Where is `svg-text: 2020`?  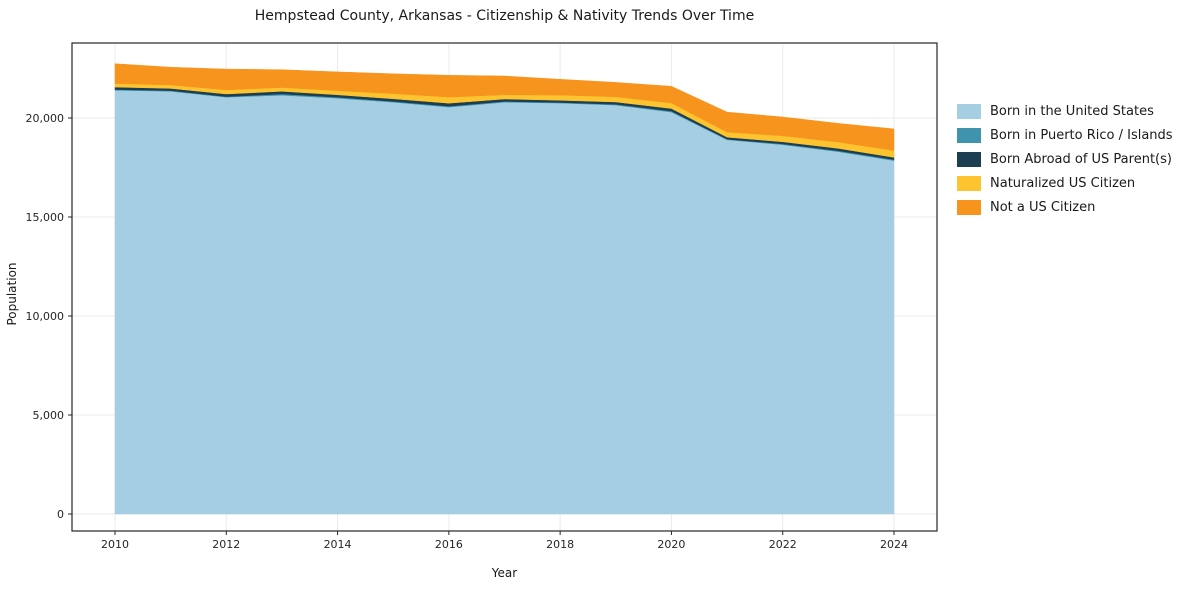 svg-text: 2020 is located at coordinates (671, 544).